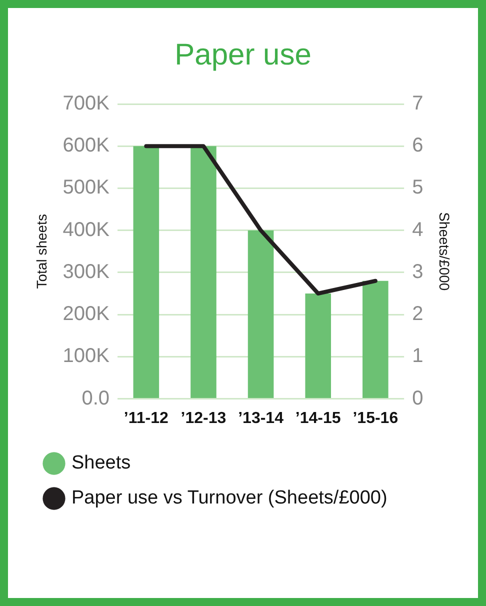 This screenshot has height=606, width=486. Describe the element at coordinates (418, 103) in the screenshot. I see `y2-tick-label: 7` at that location.